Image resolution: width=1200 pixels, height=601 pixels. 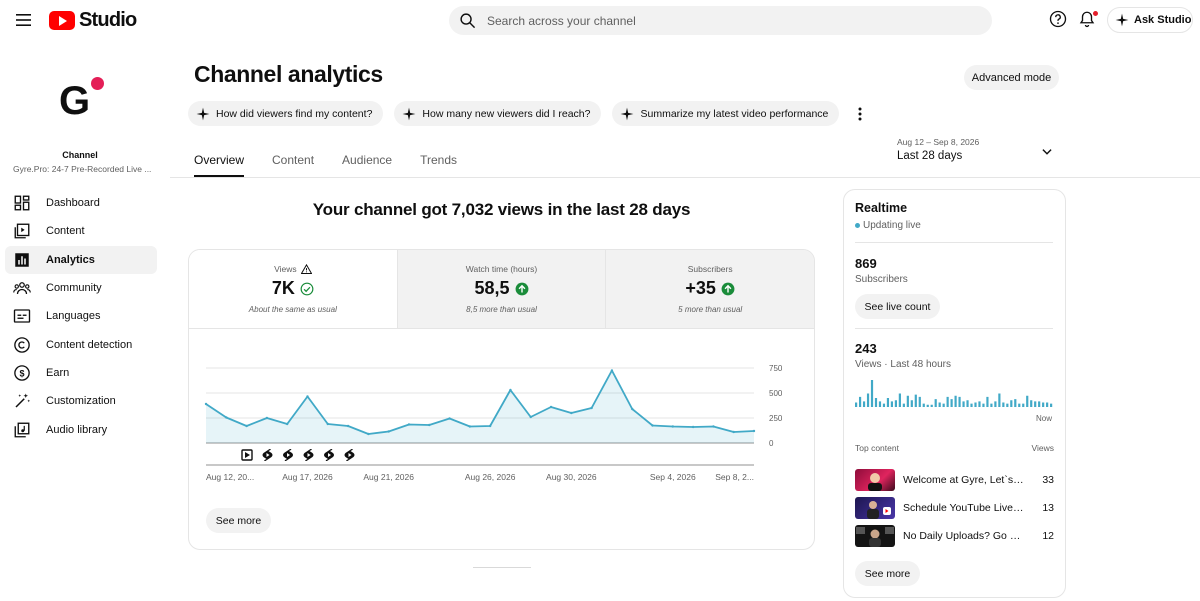 I want to click on tab-overview: Overview, so click(x=219, y=159).